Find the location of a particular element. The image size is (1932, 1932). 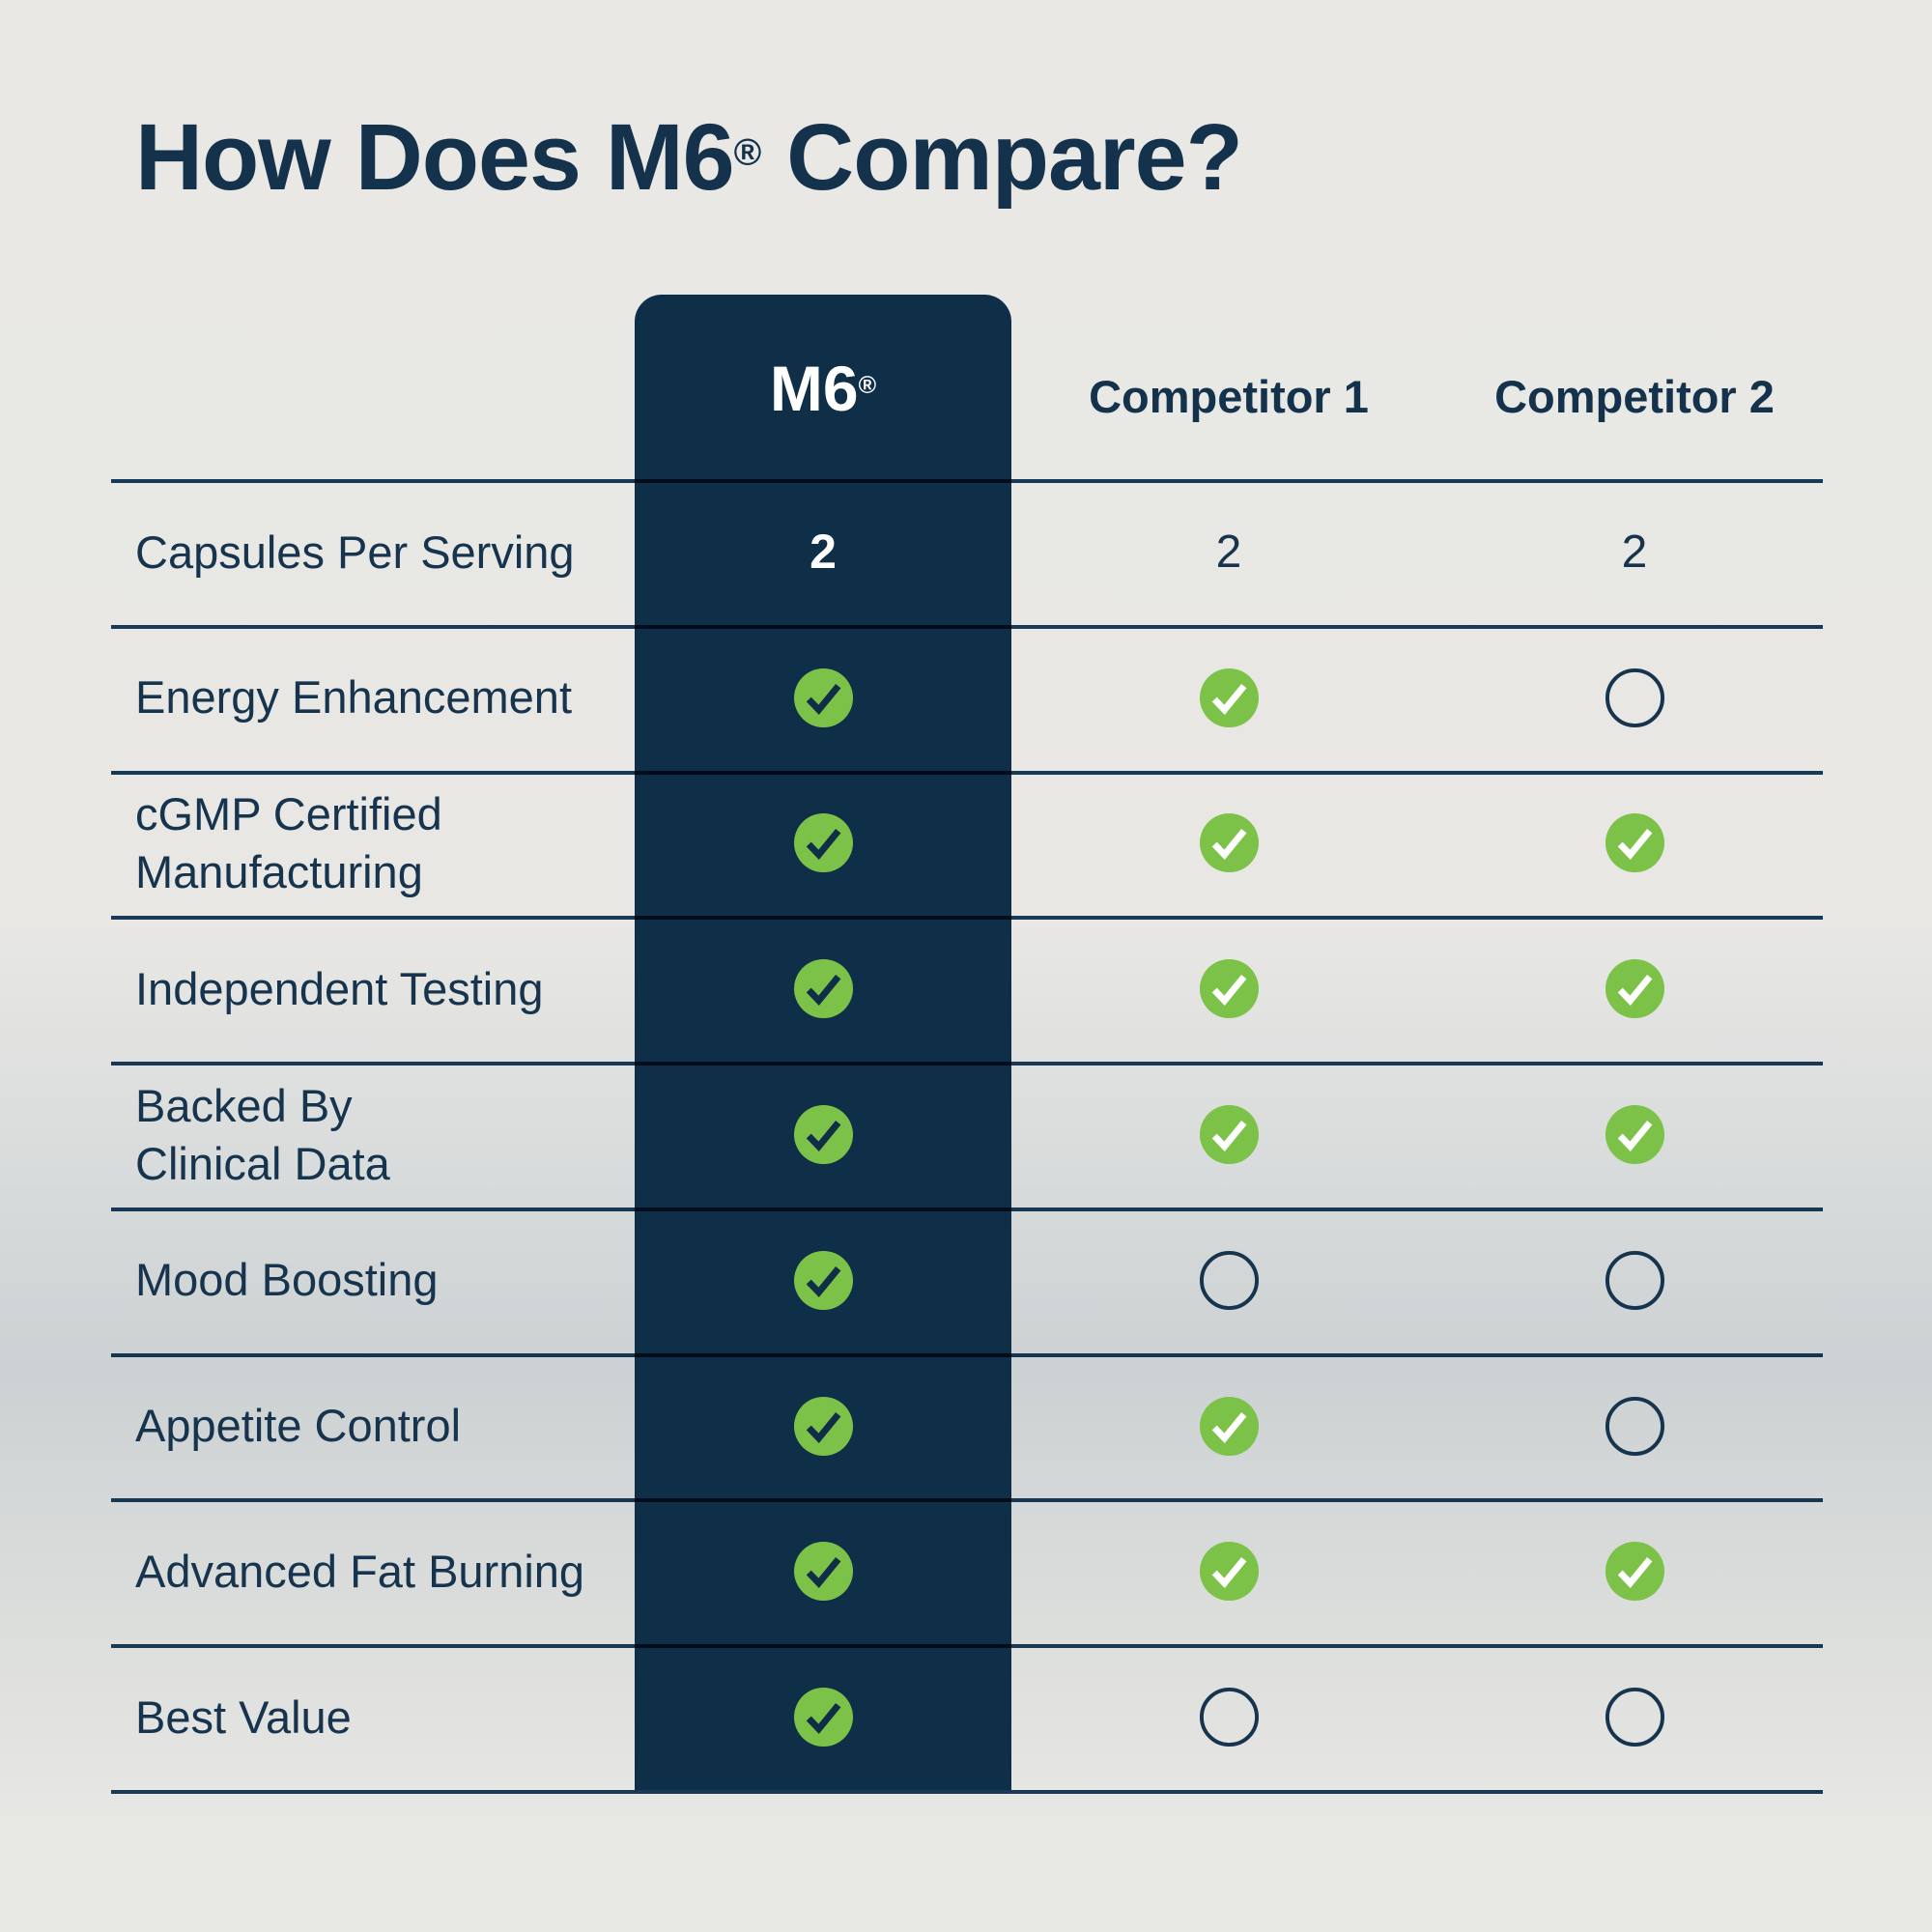

row-label: Energy Enhancement is located at coordinates (354, 697).